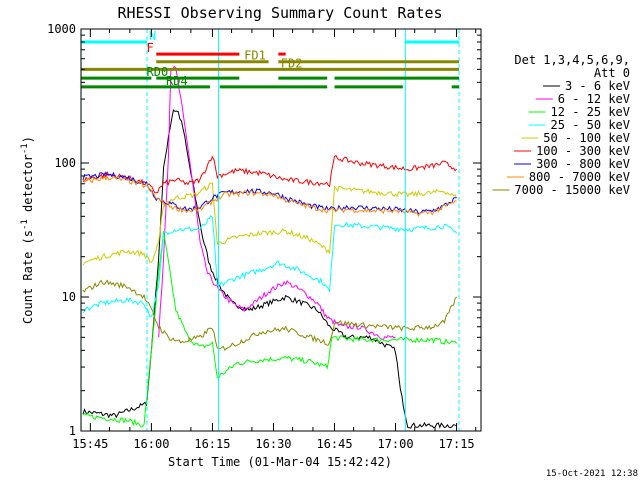 The height and width of the screenshot is (484, 640). I want to click on series-line-25-50-kev, so click(269, 266).